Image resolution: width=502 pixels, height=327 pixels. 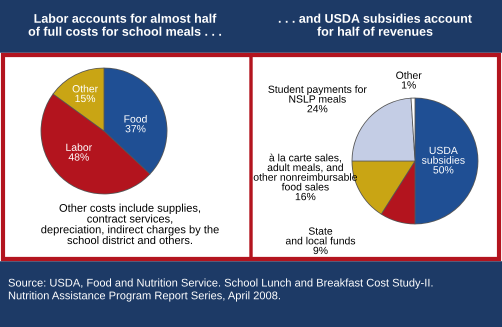 What do you see at coordinates (375, 25) in the screenshot?
I see `chart-title: . . . and USDA subsidies account for half of revenues` at bounding box center [375, 25].